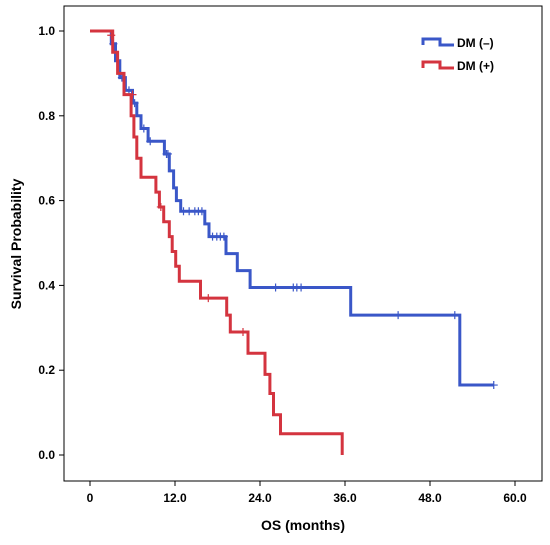 The image size is (550, 545). I want to click on legend-label: DM (–), so click(475, 43).